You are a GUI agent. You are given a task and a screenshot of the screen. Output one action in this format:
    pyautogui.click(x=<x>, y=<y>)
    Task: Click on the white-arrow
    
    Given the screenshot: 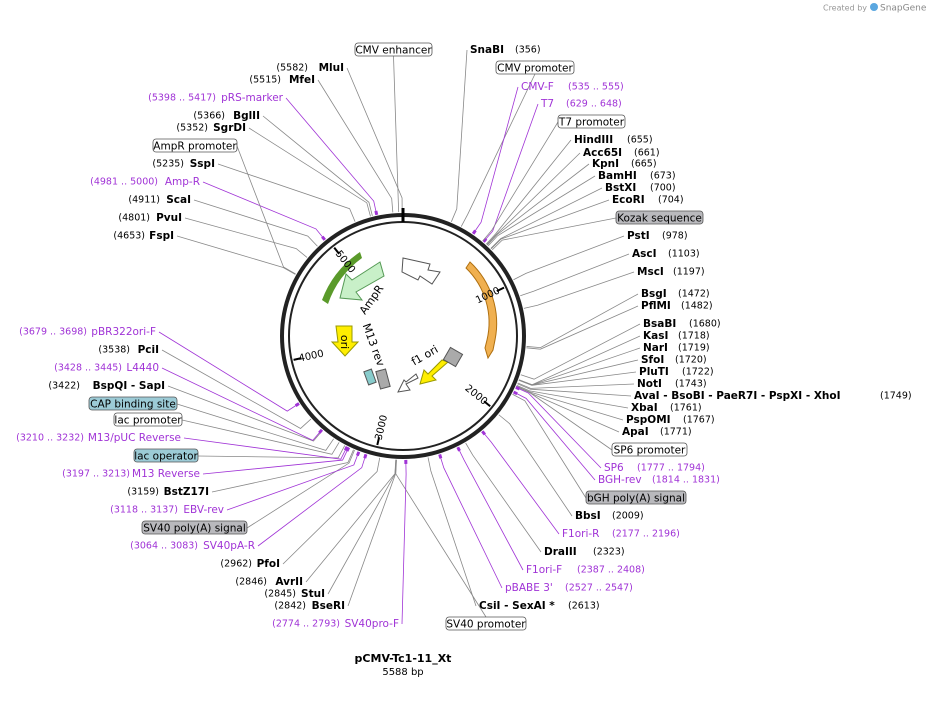 What is the action you would take?
    pyautogui.click(x=408, y=383)
    